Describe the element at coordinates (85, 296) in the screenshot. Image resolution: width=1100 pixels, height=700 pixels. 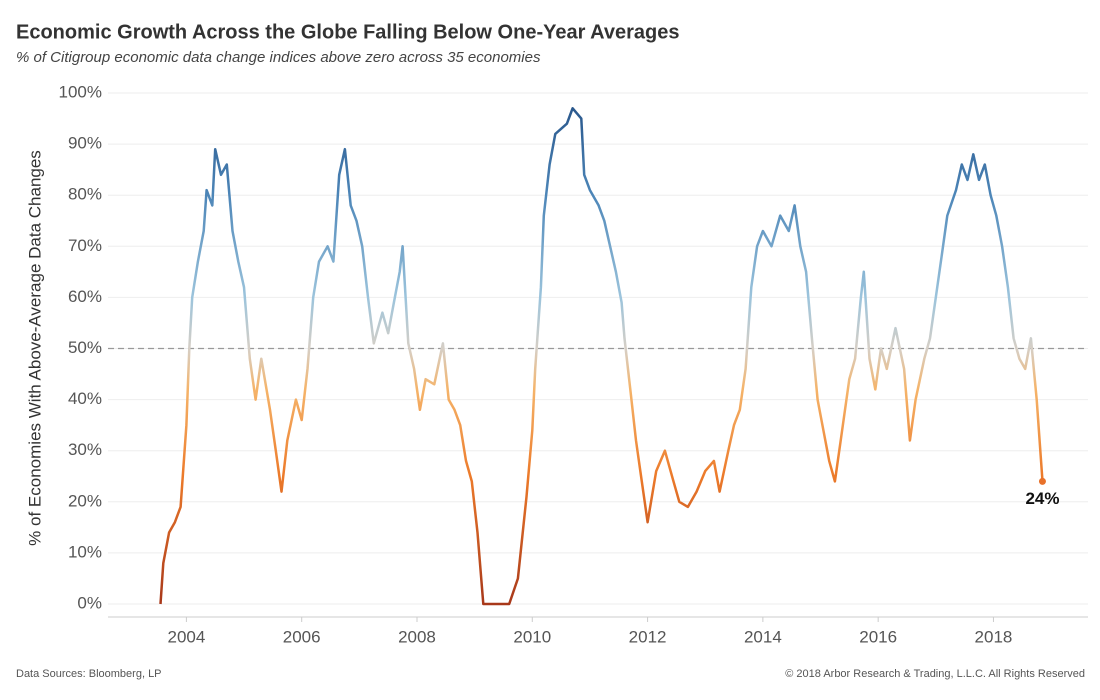
I see `y-tick-label: 60%` at that location.